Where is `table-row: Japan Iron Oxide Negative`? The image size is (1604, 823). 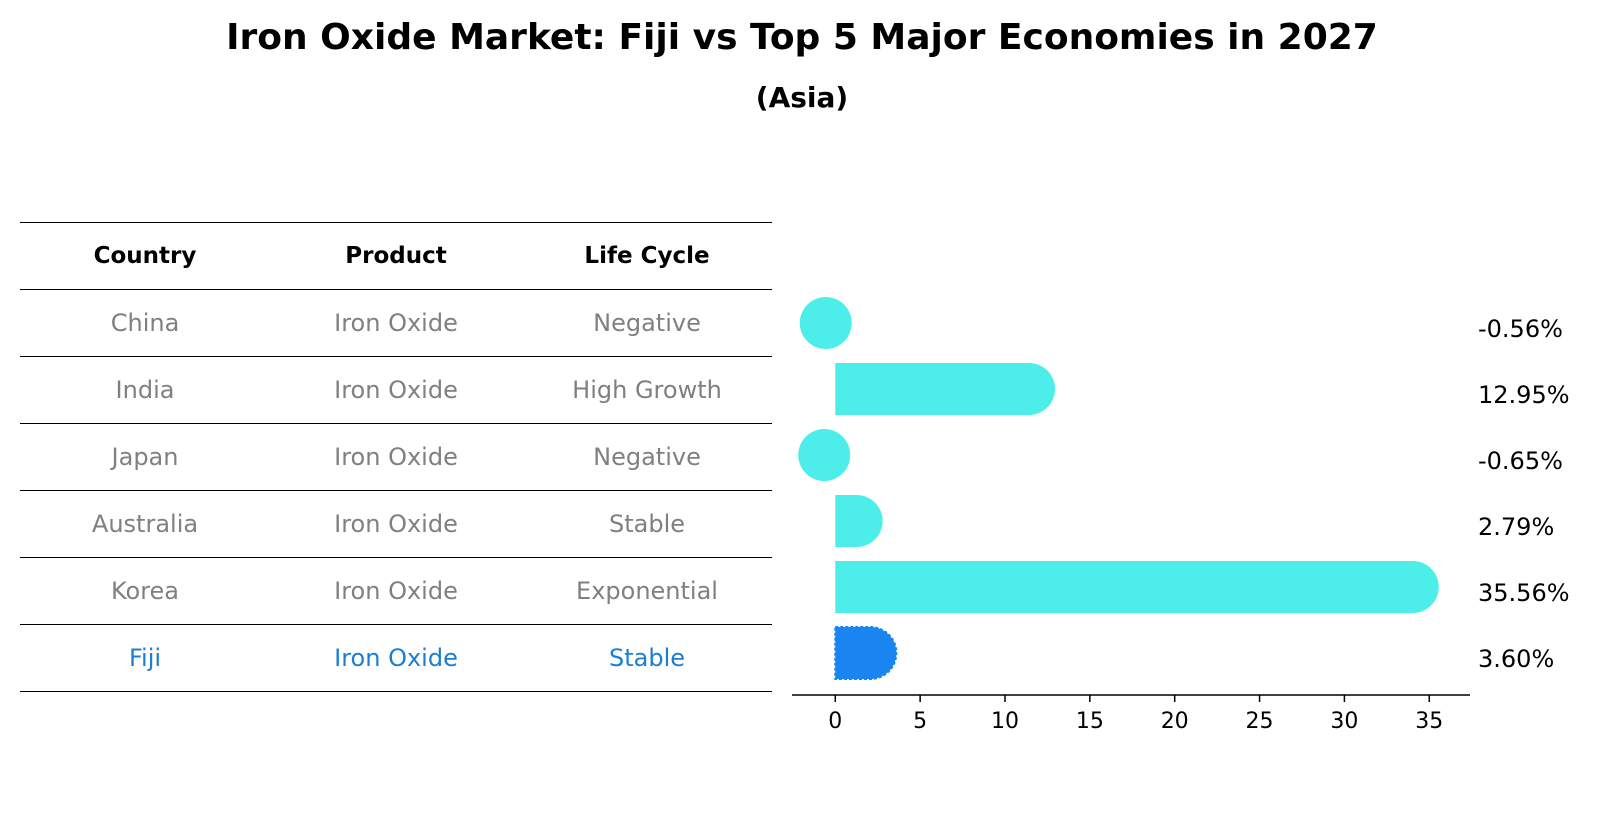
table-row: Japan Iron Oxide Negative is located at coordinates (396, 456).